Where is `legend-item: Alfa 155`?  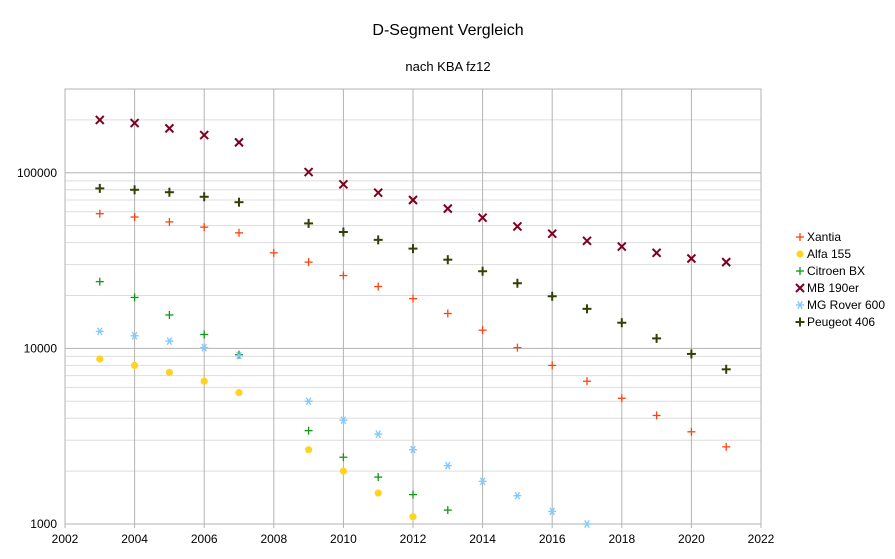
legend-item: Alfa 155 is located at coordinates (823, 254).